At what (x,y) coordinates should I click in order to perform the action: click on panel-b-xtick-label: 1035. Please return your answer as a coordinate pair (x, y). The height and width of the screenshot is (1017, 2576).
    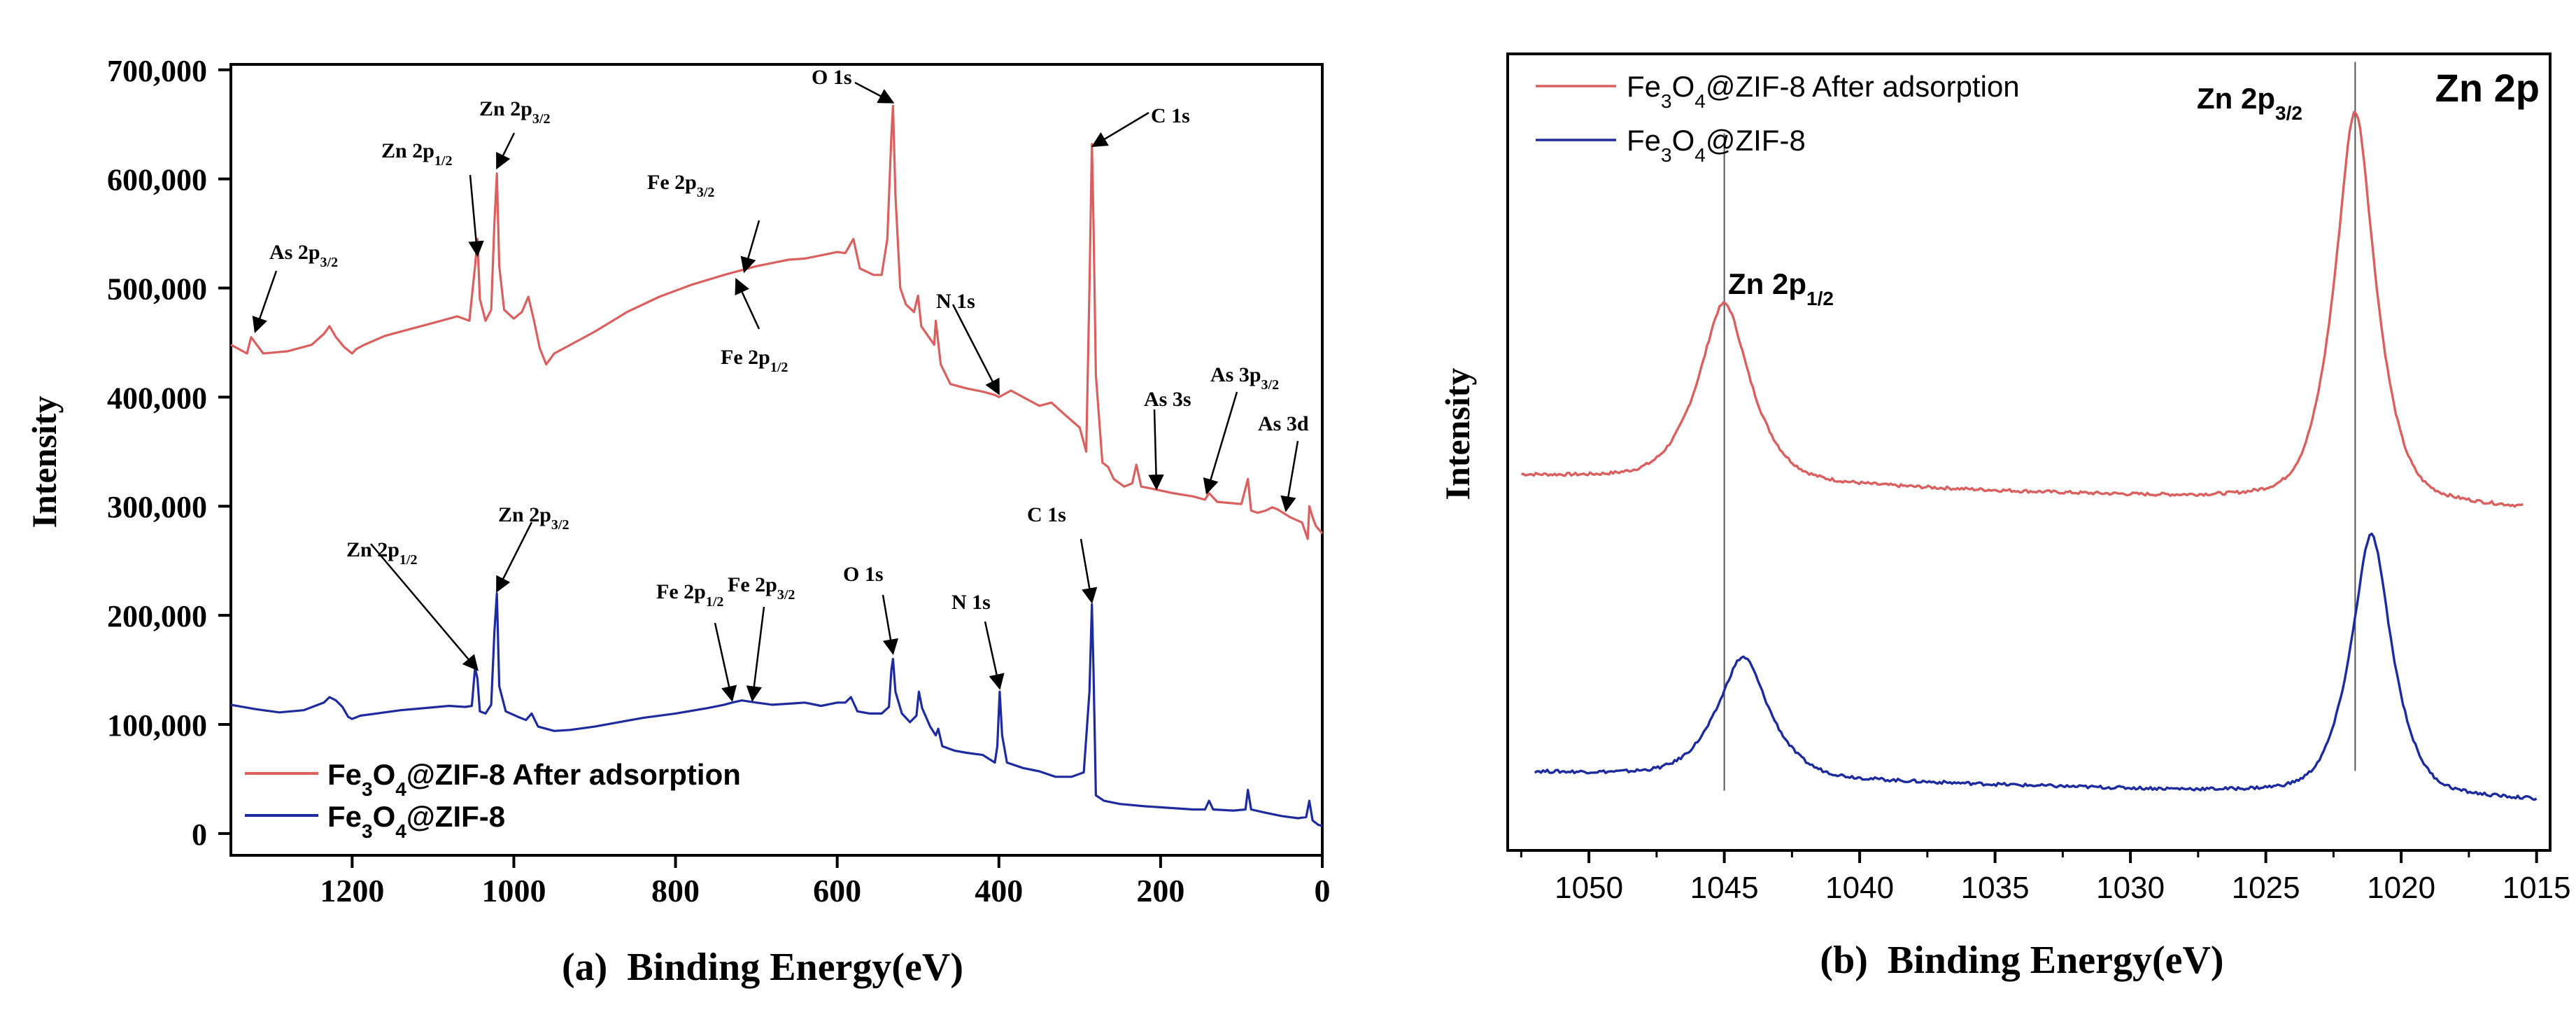
    Looking at the image, I should click on (1996, 888).